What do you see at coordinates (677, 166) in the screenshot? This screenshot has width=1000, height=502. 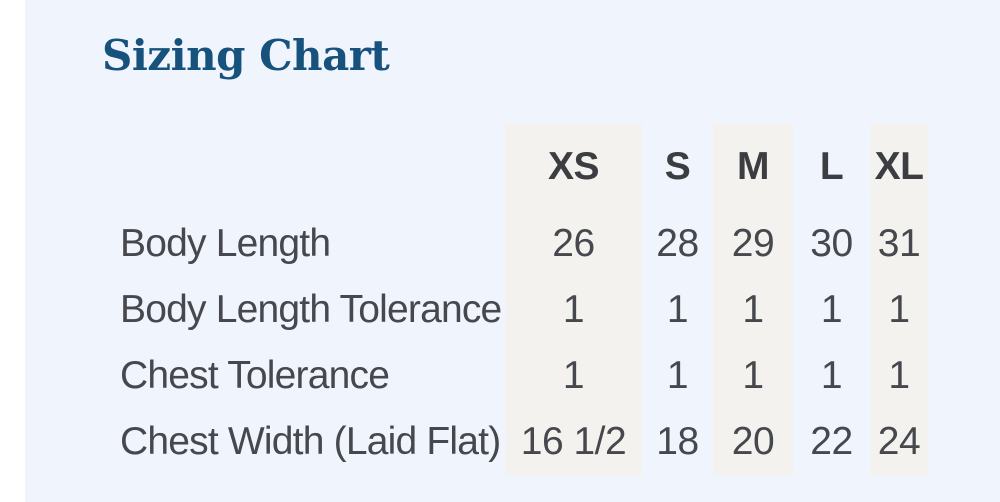 I see `column-header-s: S` at bounding box center [677, 166].